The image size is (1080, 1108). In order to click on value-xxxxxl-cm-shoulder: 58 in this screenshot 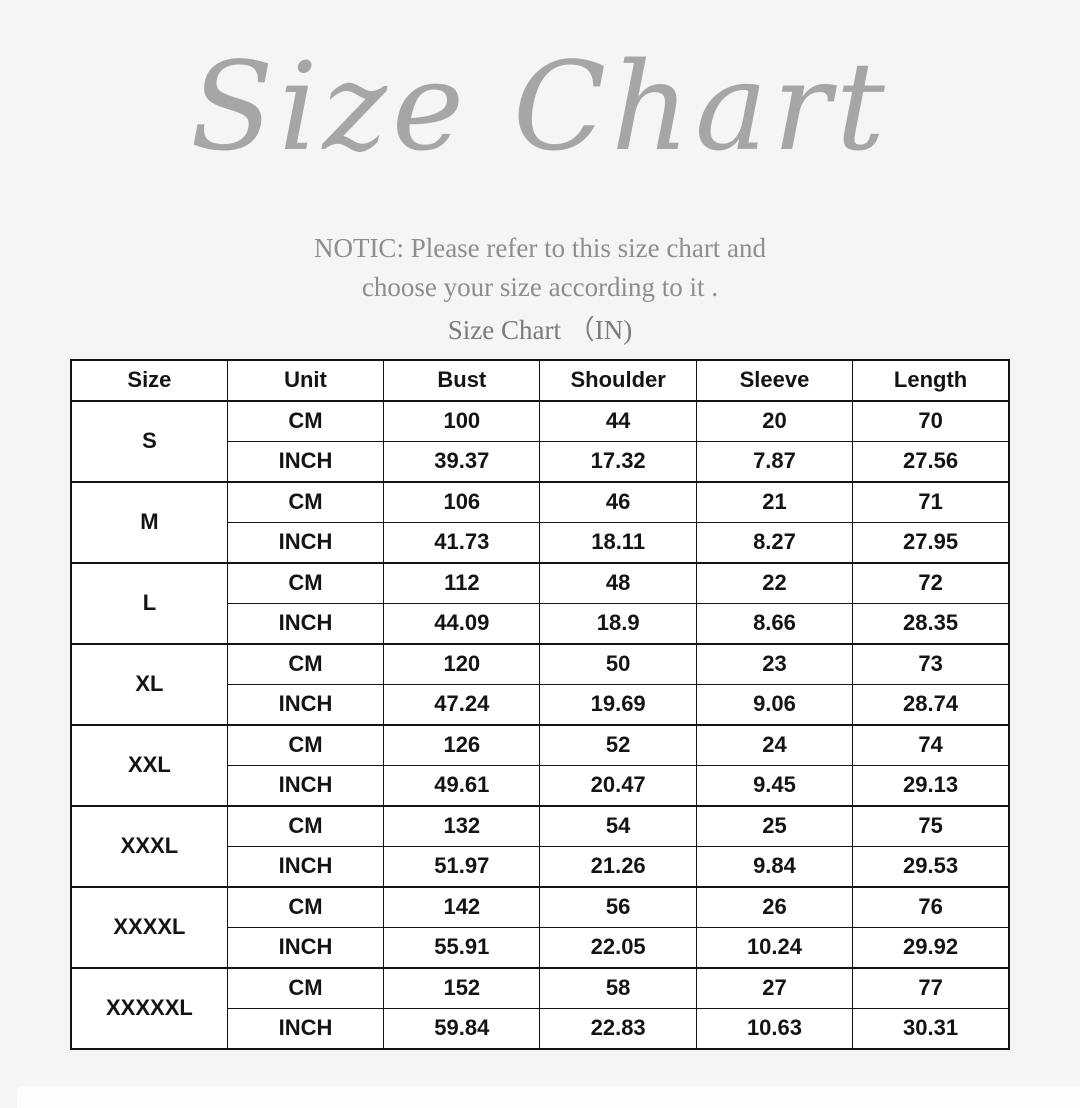, I will do `click(618, 987)`.